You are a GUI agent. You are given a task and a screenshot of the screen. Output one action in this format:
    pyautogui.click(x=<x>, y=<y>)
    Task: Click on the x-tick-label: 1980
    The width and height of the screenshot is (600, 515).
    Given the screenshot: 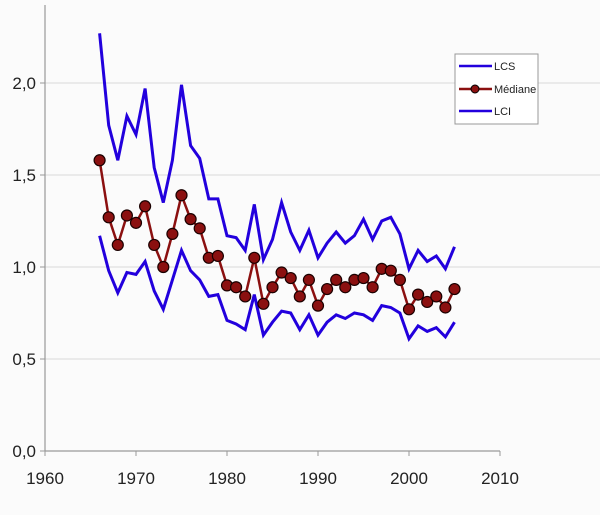 What is the action you would take?
    pyautogui.click(x=227, y=478)
    